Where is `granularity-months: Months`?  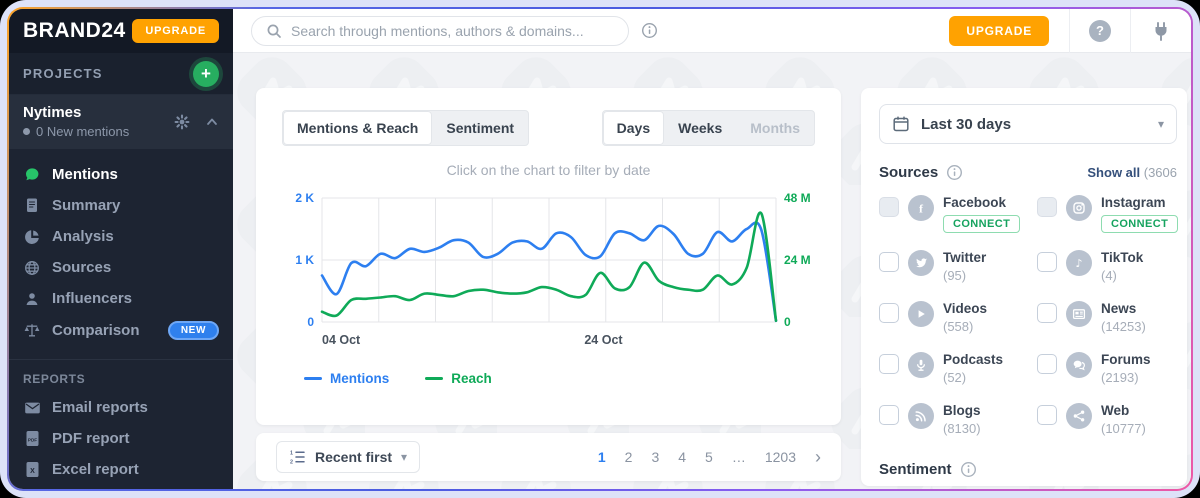 granularity-months: Months is located at coordinates (775, 128).